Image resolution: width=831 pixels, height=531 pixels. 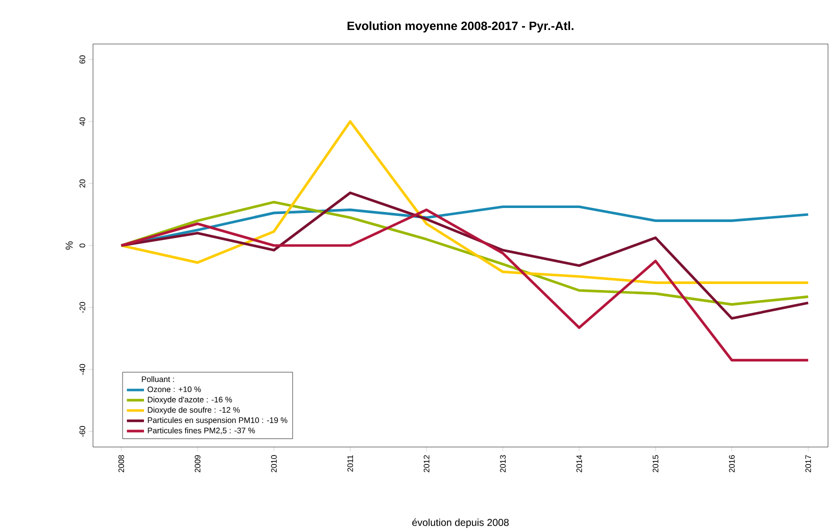 What do you see at coordinates (190, 400) in the screenshot?
I see `legend-label: Dioxyde d'azote : -16 %` at bounding box center [190, 400].